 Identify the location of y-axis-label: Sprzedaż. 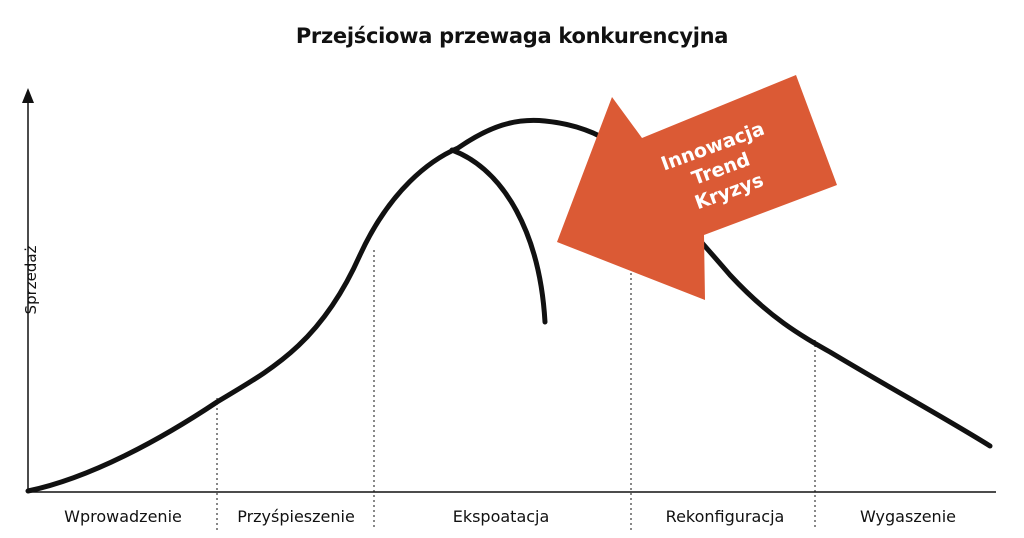
(31, 280).